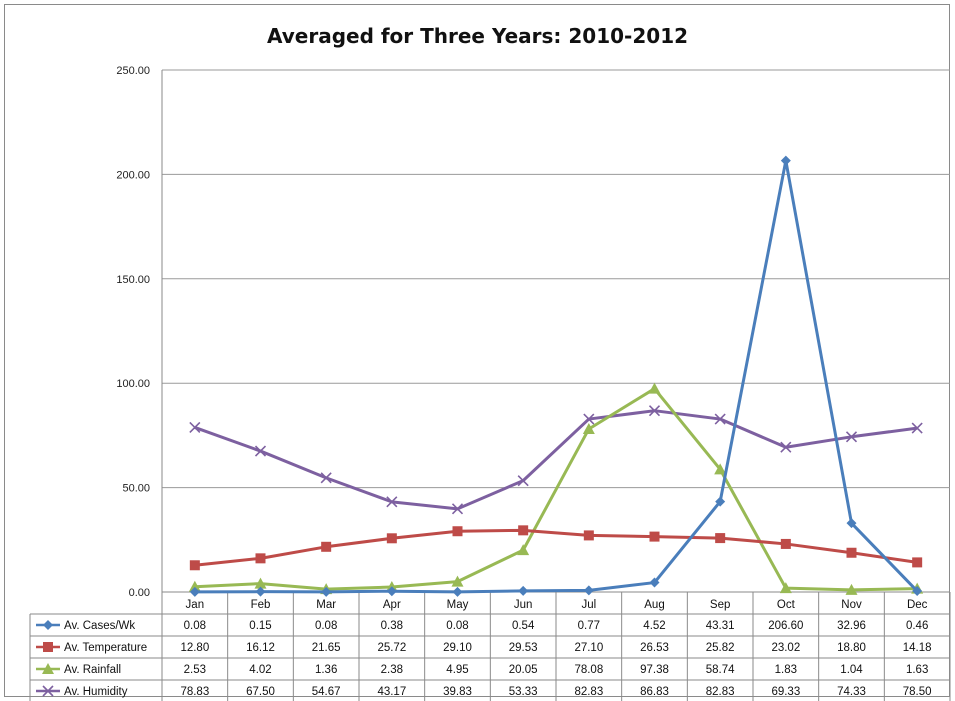 The width and height of the screenshot is (955, 701). I want to click on x-tick-label: Apr, so click(392, 605).